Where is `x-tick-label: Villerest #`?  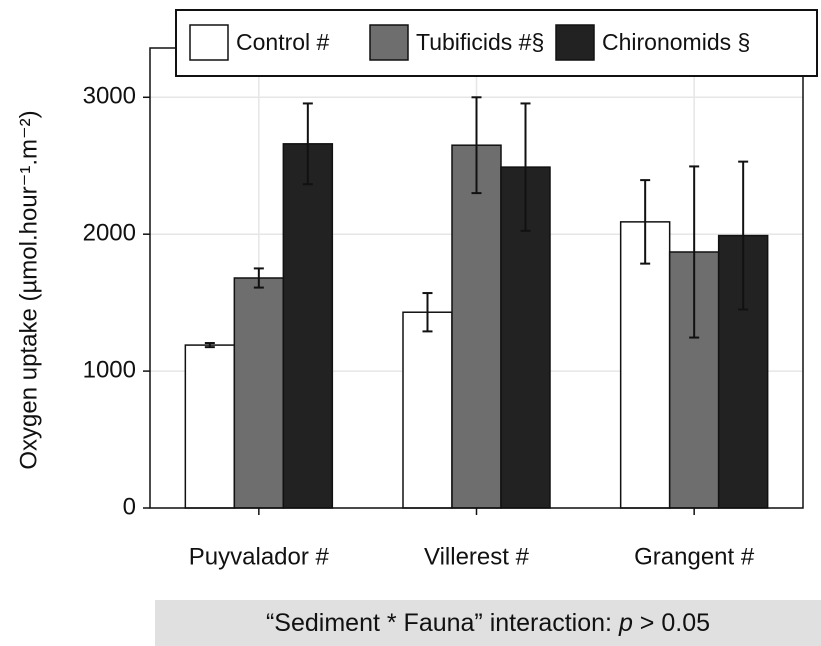
x-tick-label: Villerest # is located at coordinates (477, 556).